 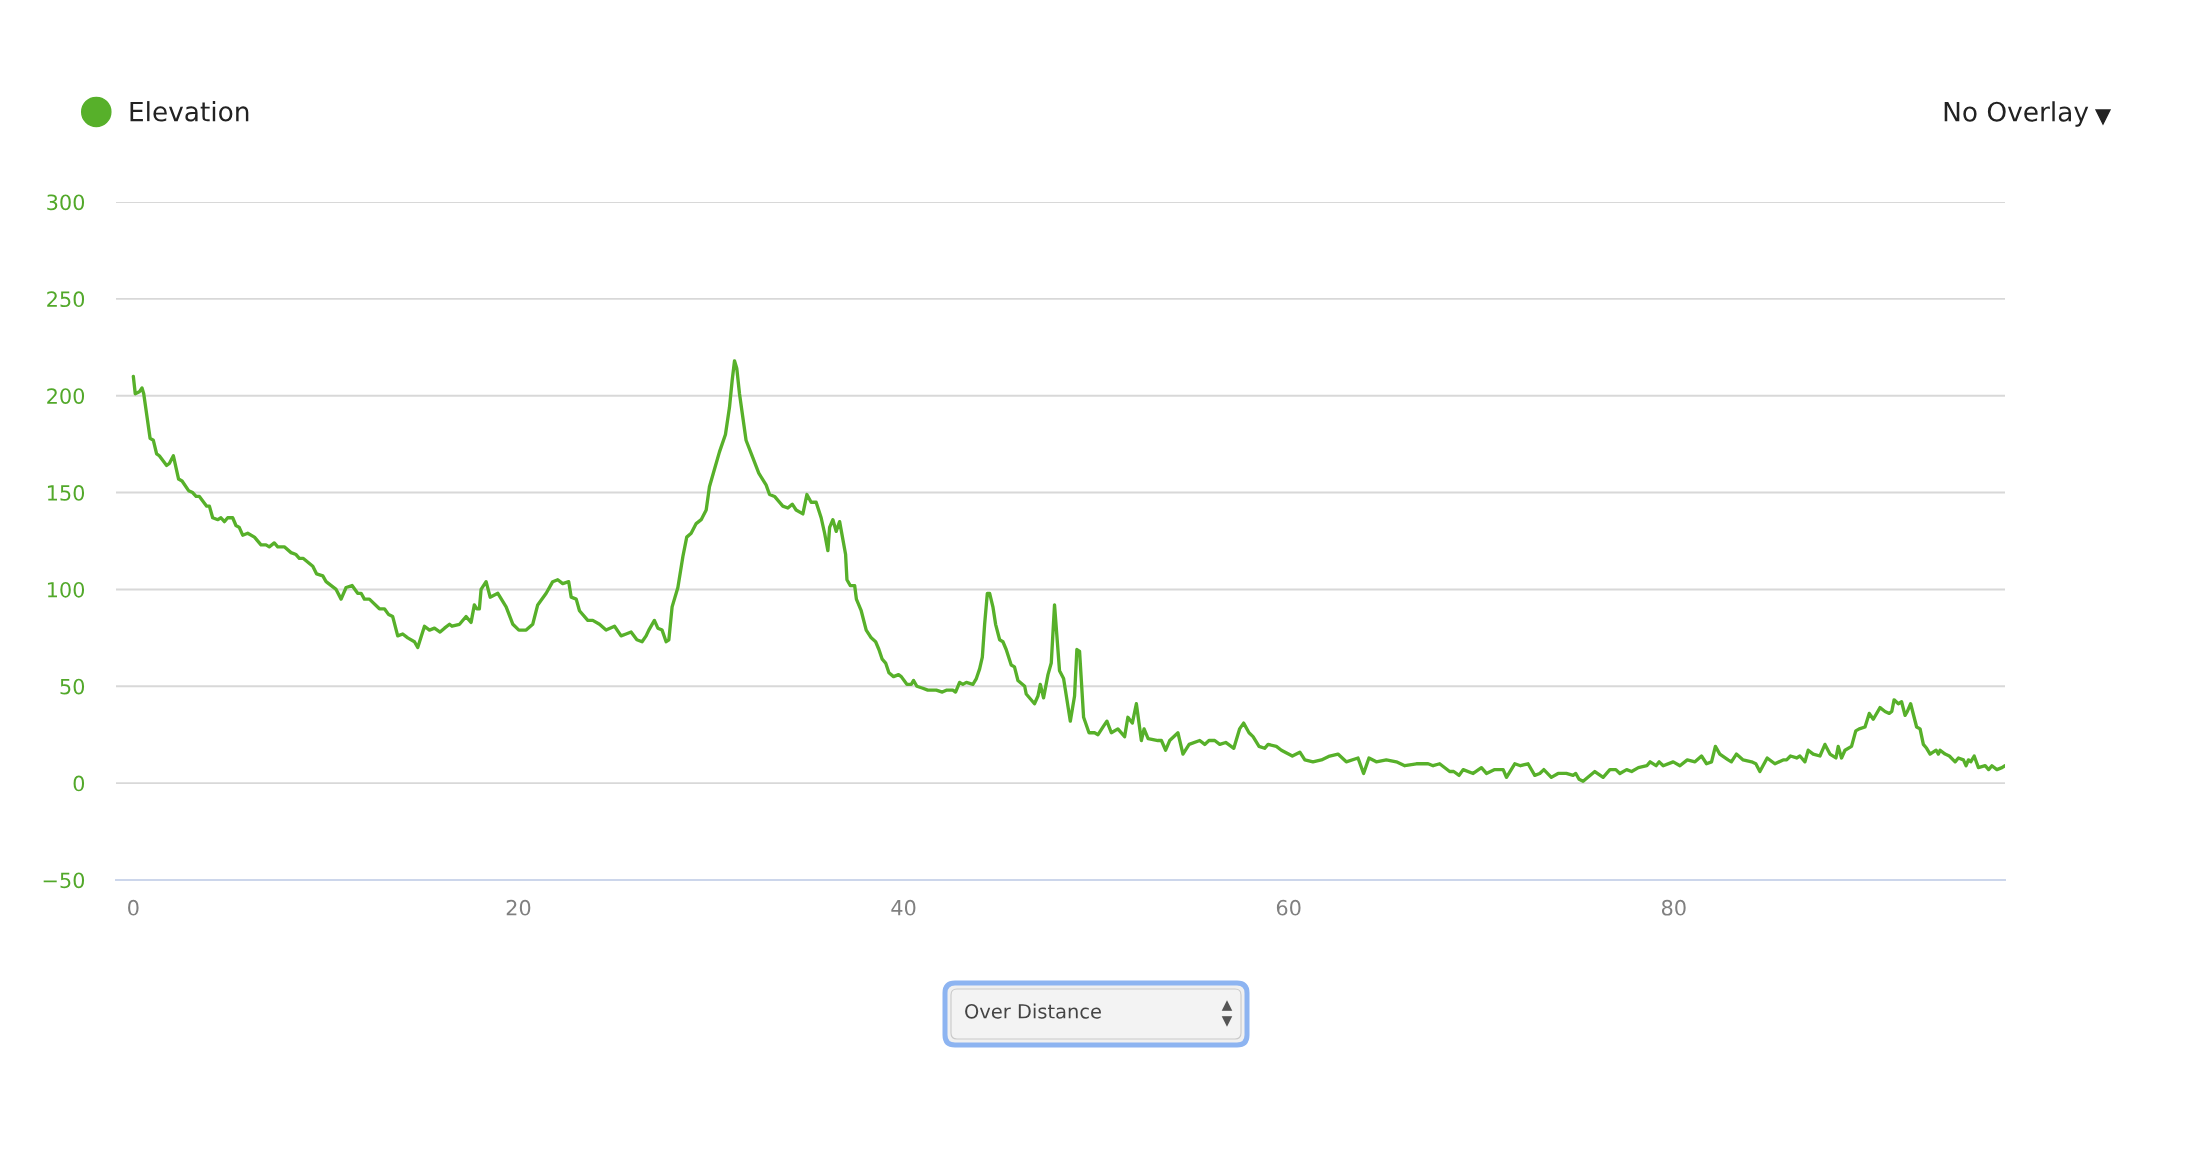 I want to click on x-tick-label: 20, so click(x=518, y=907).